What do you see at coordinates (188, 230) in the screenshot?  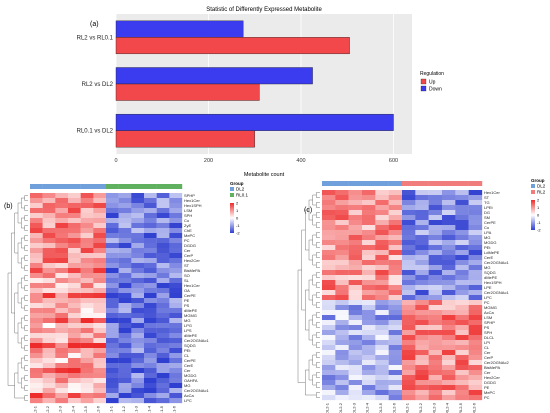 I see `row-label: ChE` at bounding box center [188, 230].